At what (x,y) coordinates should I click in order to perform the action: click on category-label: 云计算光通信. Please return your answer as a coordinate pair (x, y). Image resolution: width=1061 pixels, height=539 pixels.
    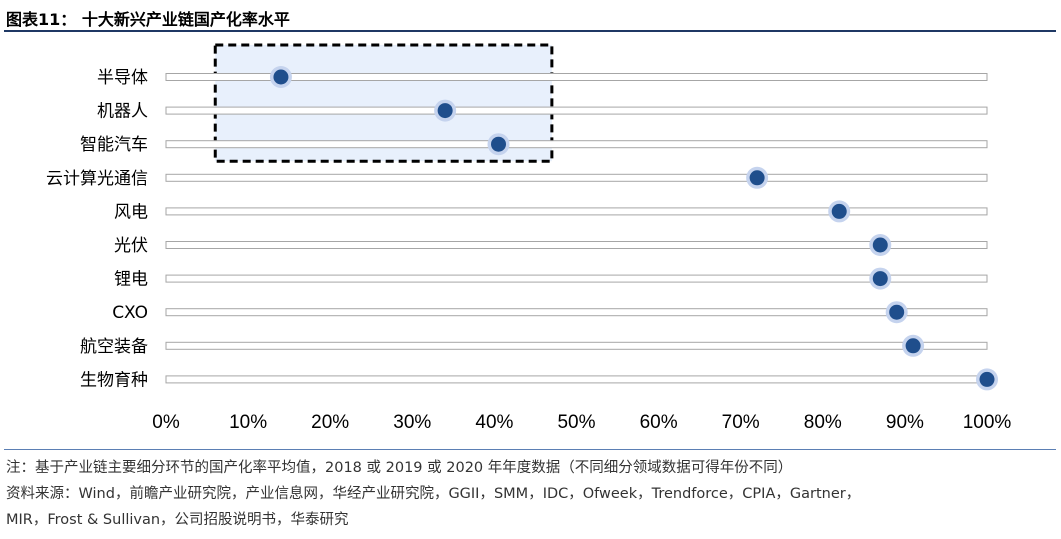
    Looking at the image, I should click on (97, 179).